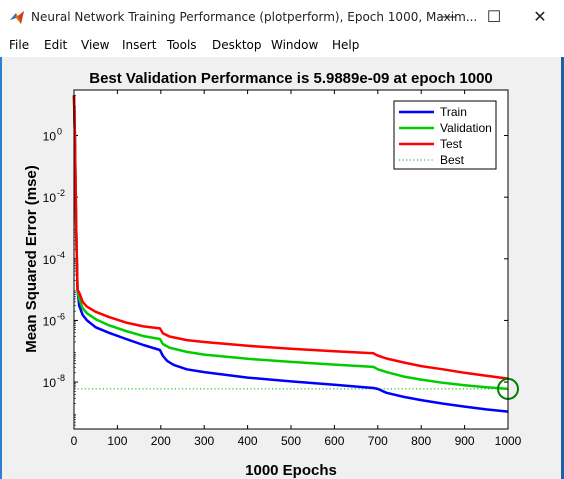 The width and height of the screenshot is (564, 479). I want to click on menu-file: File, so click(19, 45).